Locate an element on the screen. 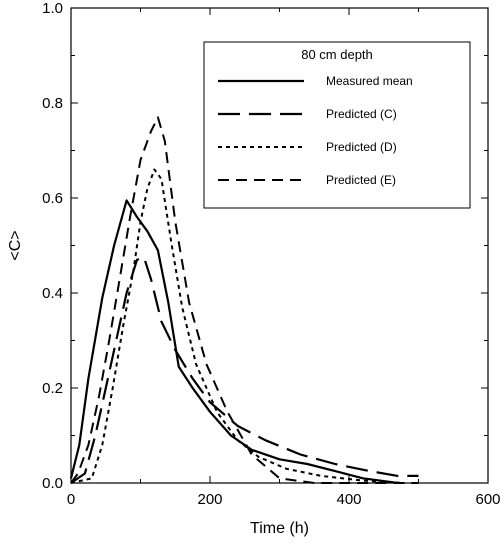 The image size is (500, 546). legend-label: Predicted (C) is located at coordinates (361, 114).